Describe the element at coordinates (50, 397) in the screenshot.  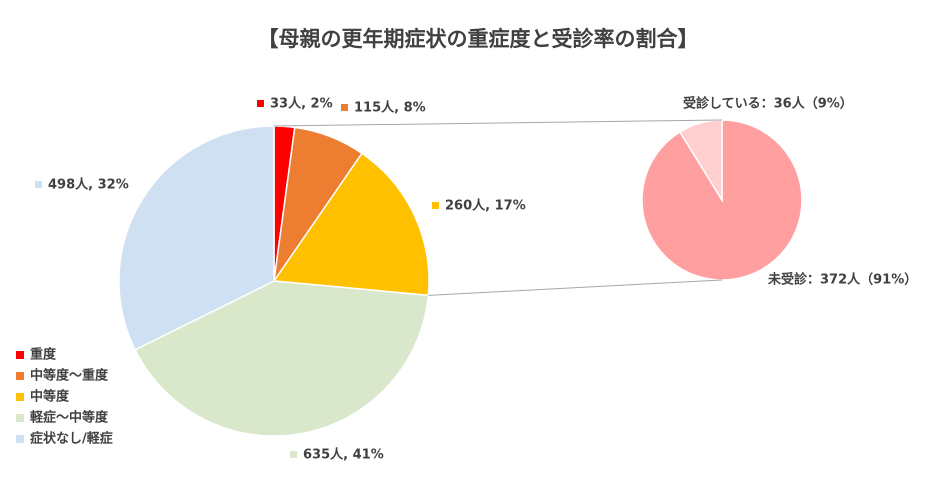
I see `legend-label: 中等度` at that location.